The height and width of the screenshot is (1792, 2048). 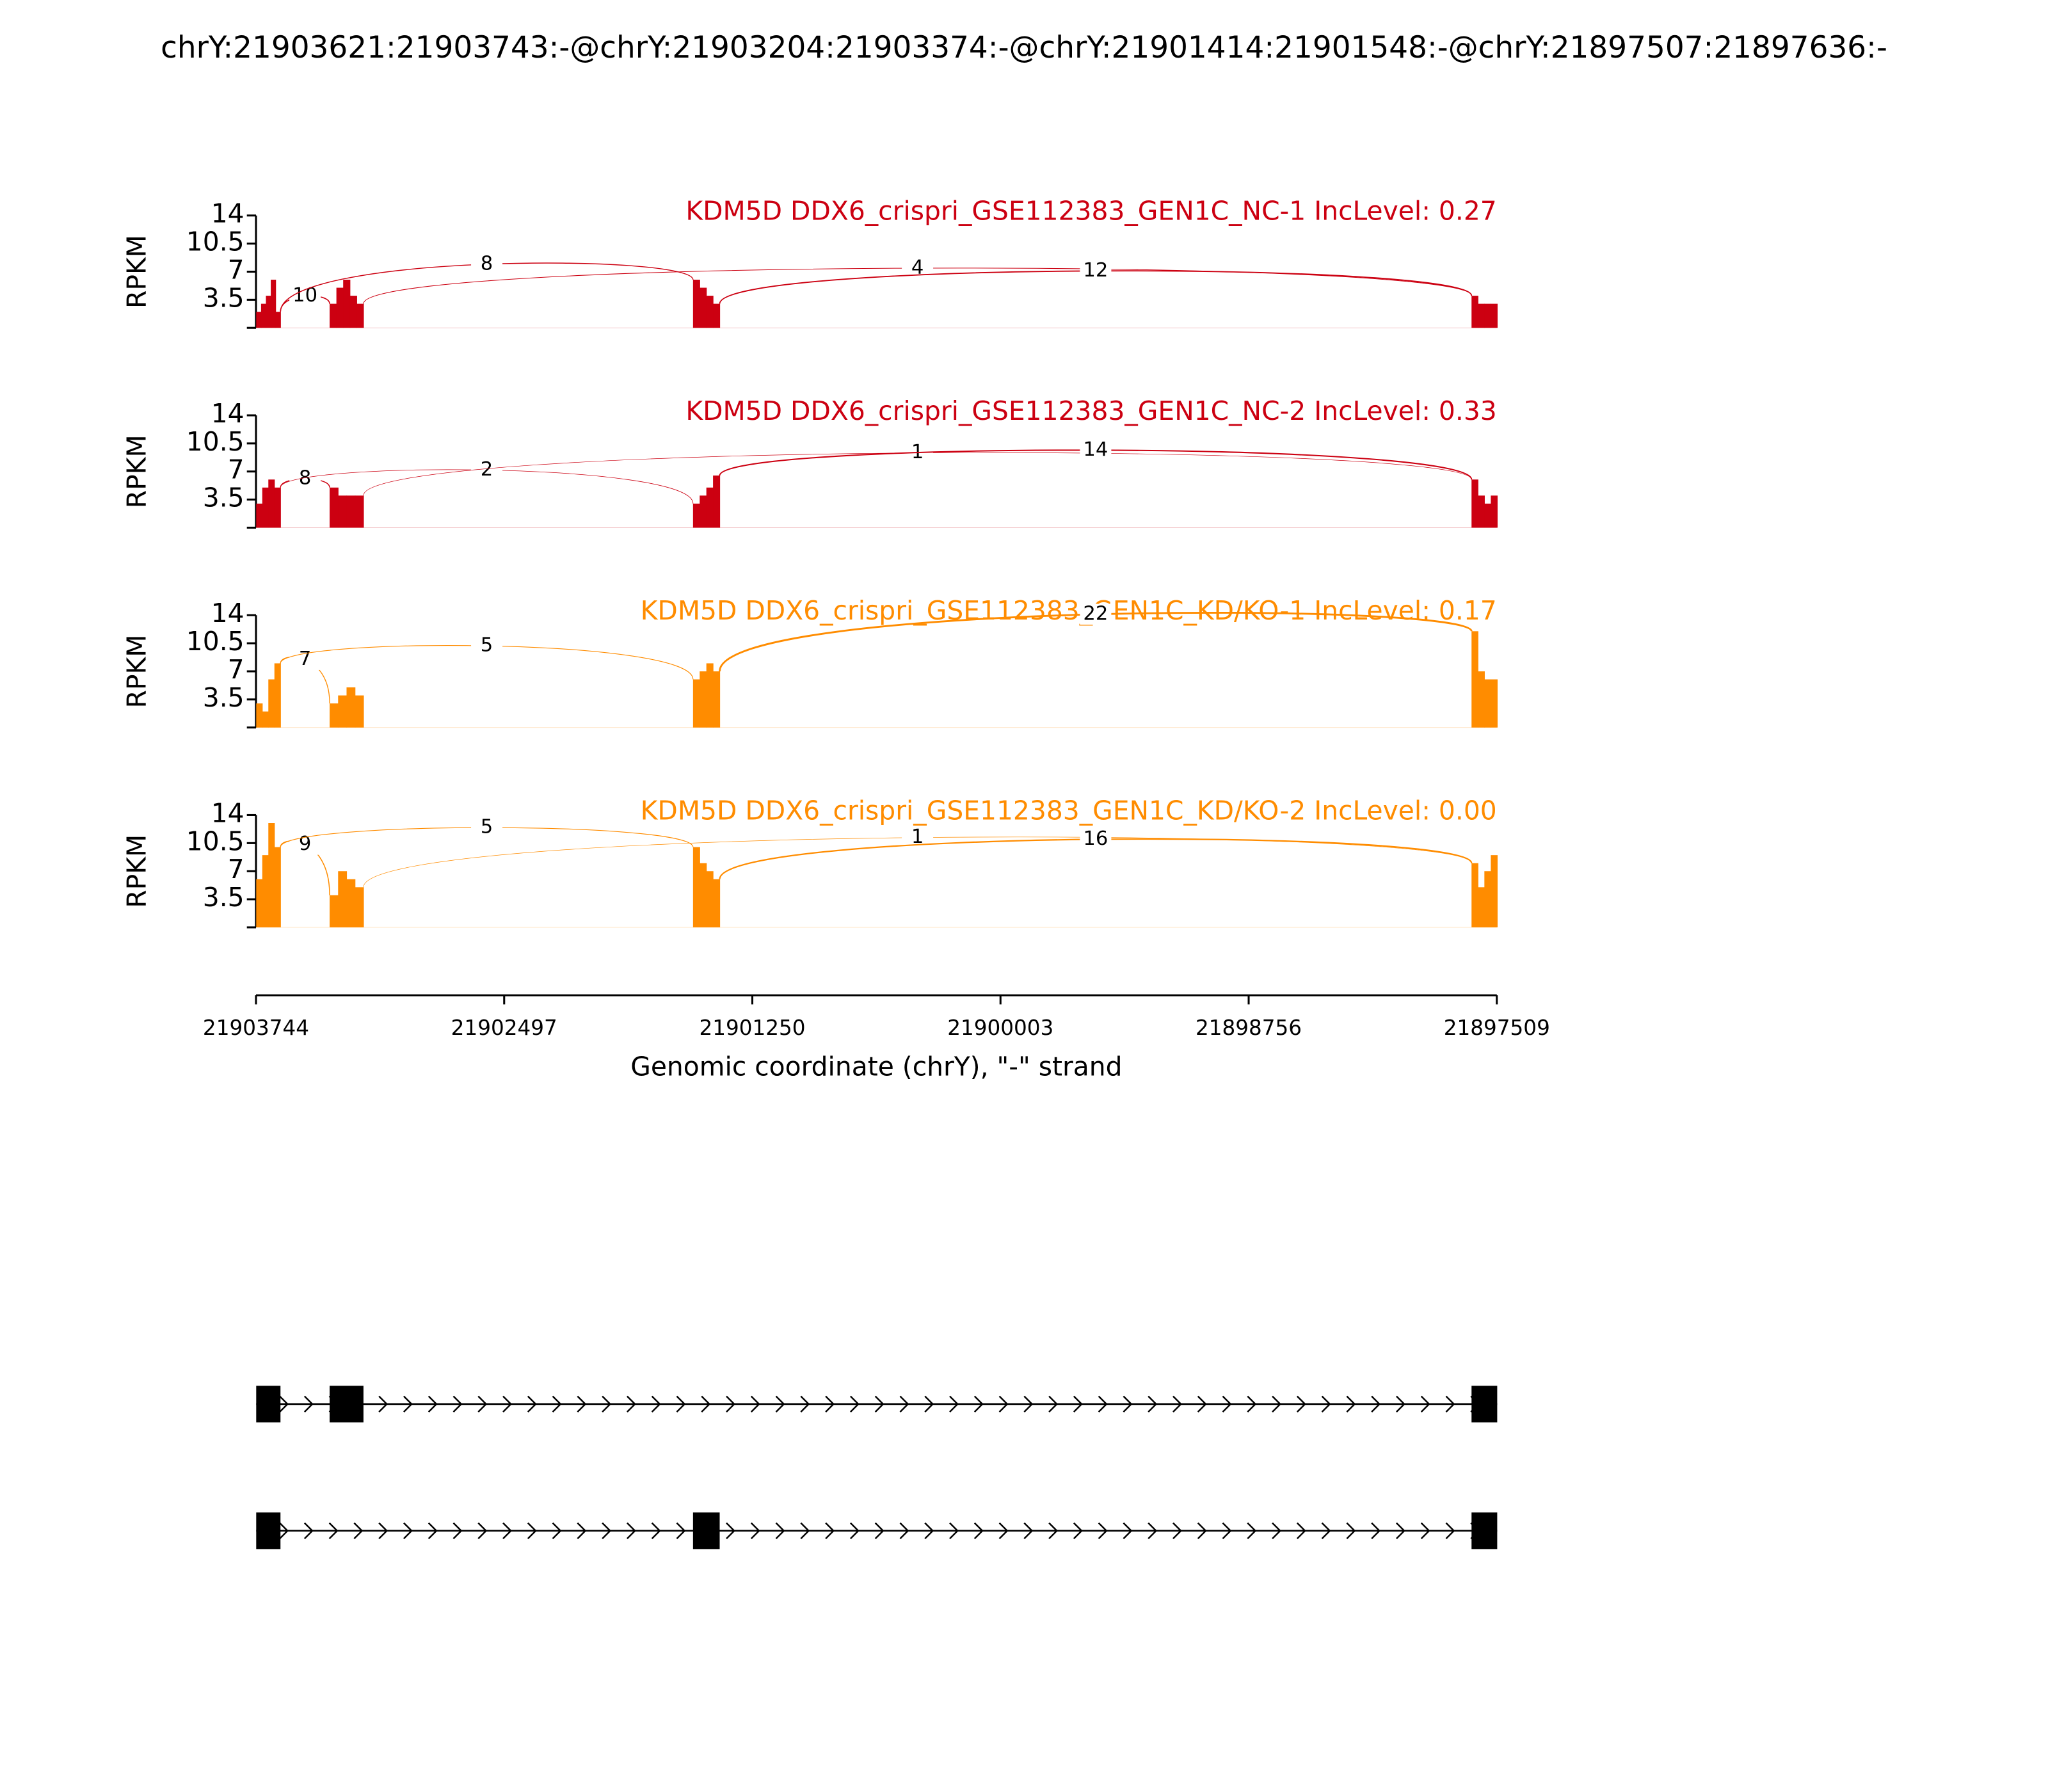 What do you see at coordinates (504, 1028) in the screenshot?
I see `x-tick-label: 21902497` at bounding box center [504, 1028].